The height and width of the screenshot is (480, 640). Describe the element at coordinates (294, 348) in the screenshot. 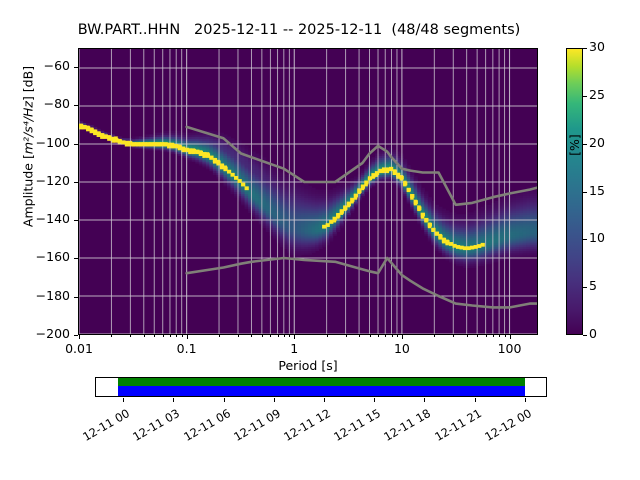

I see `x-tick-label: 1` at that location.